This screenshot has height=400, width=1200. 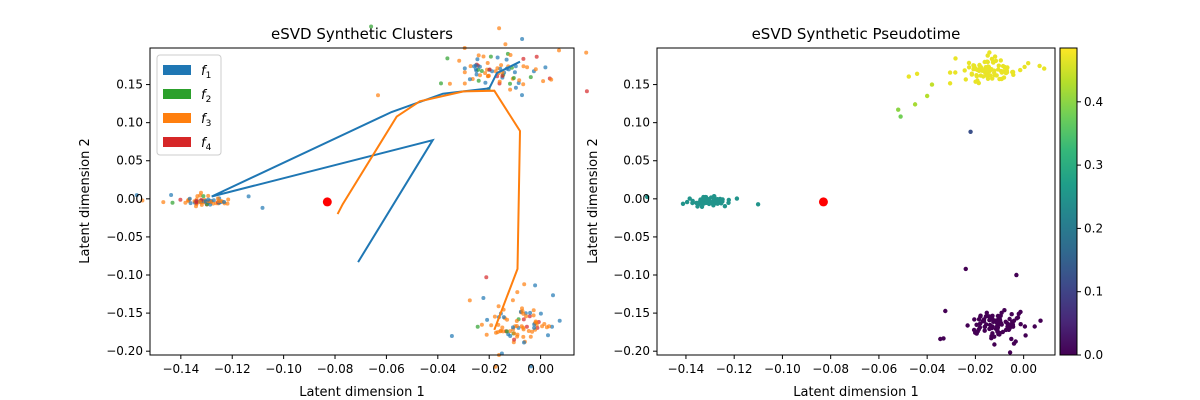 I want to click on legend-box, so click(x=189, y=105).